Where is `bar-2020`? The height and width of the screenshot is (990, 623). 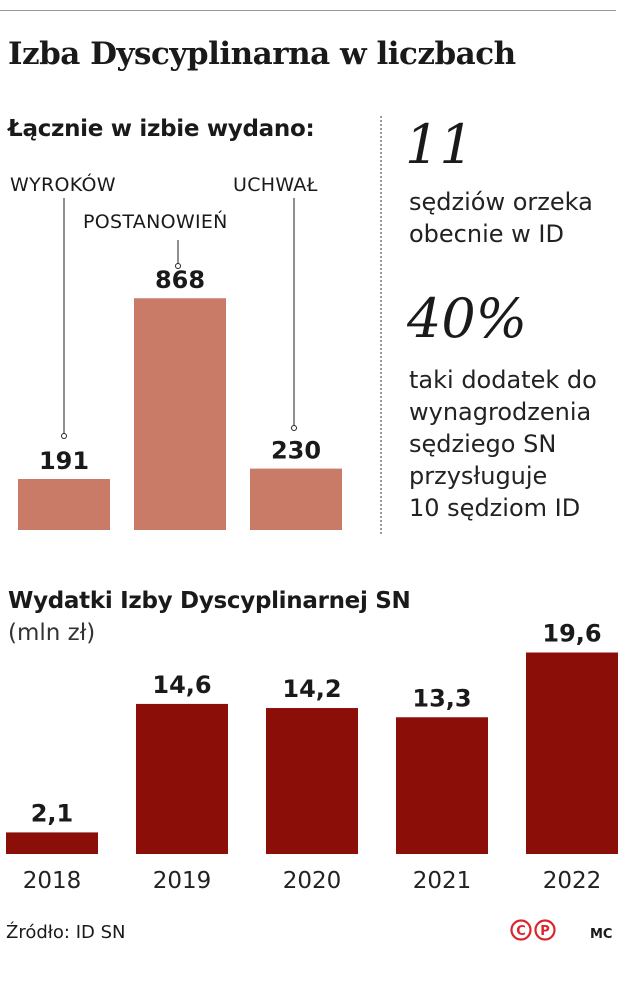
bar-2020 is located at coordinates (312, 781).